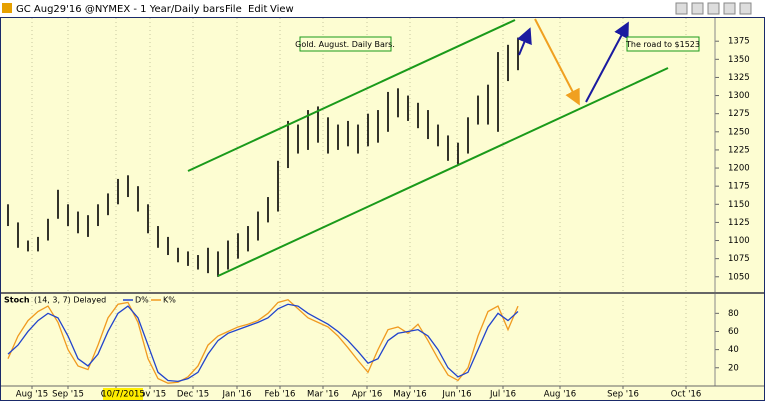  I want to click on legend-label: D%, so click(142, 300).